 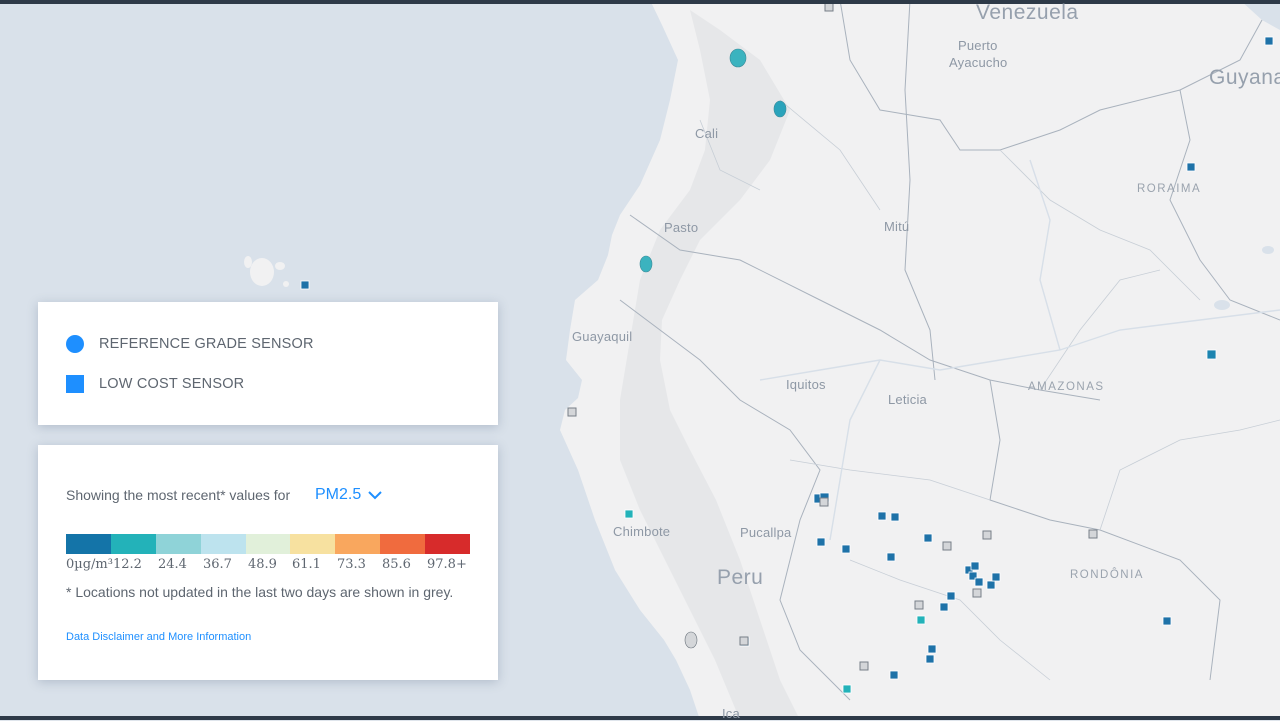 What do you see at coordinates (127, 564) in the screenshot?
I see `scale-tick-label: 12.2` at bounding box center [127, 564].